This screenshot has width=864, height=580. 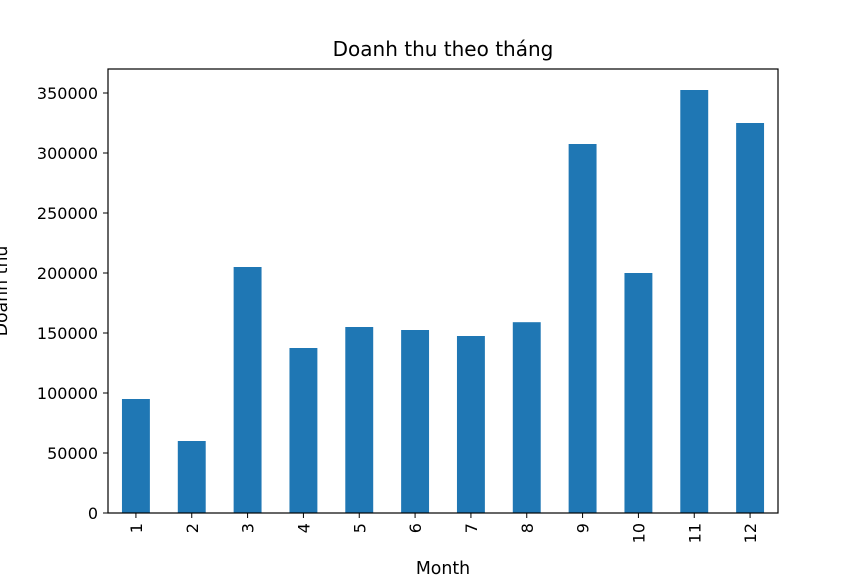 What do you see at coordinates (136, 528) in the screenshot?
I see `x-tick-label: 1` at bounding box center [136, 528].